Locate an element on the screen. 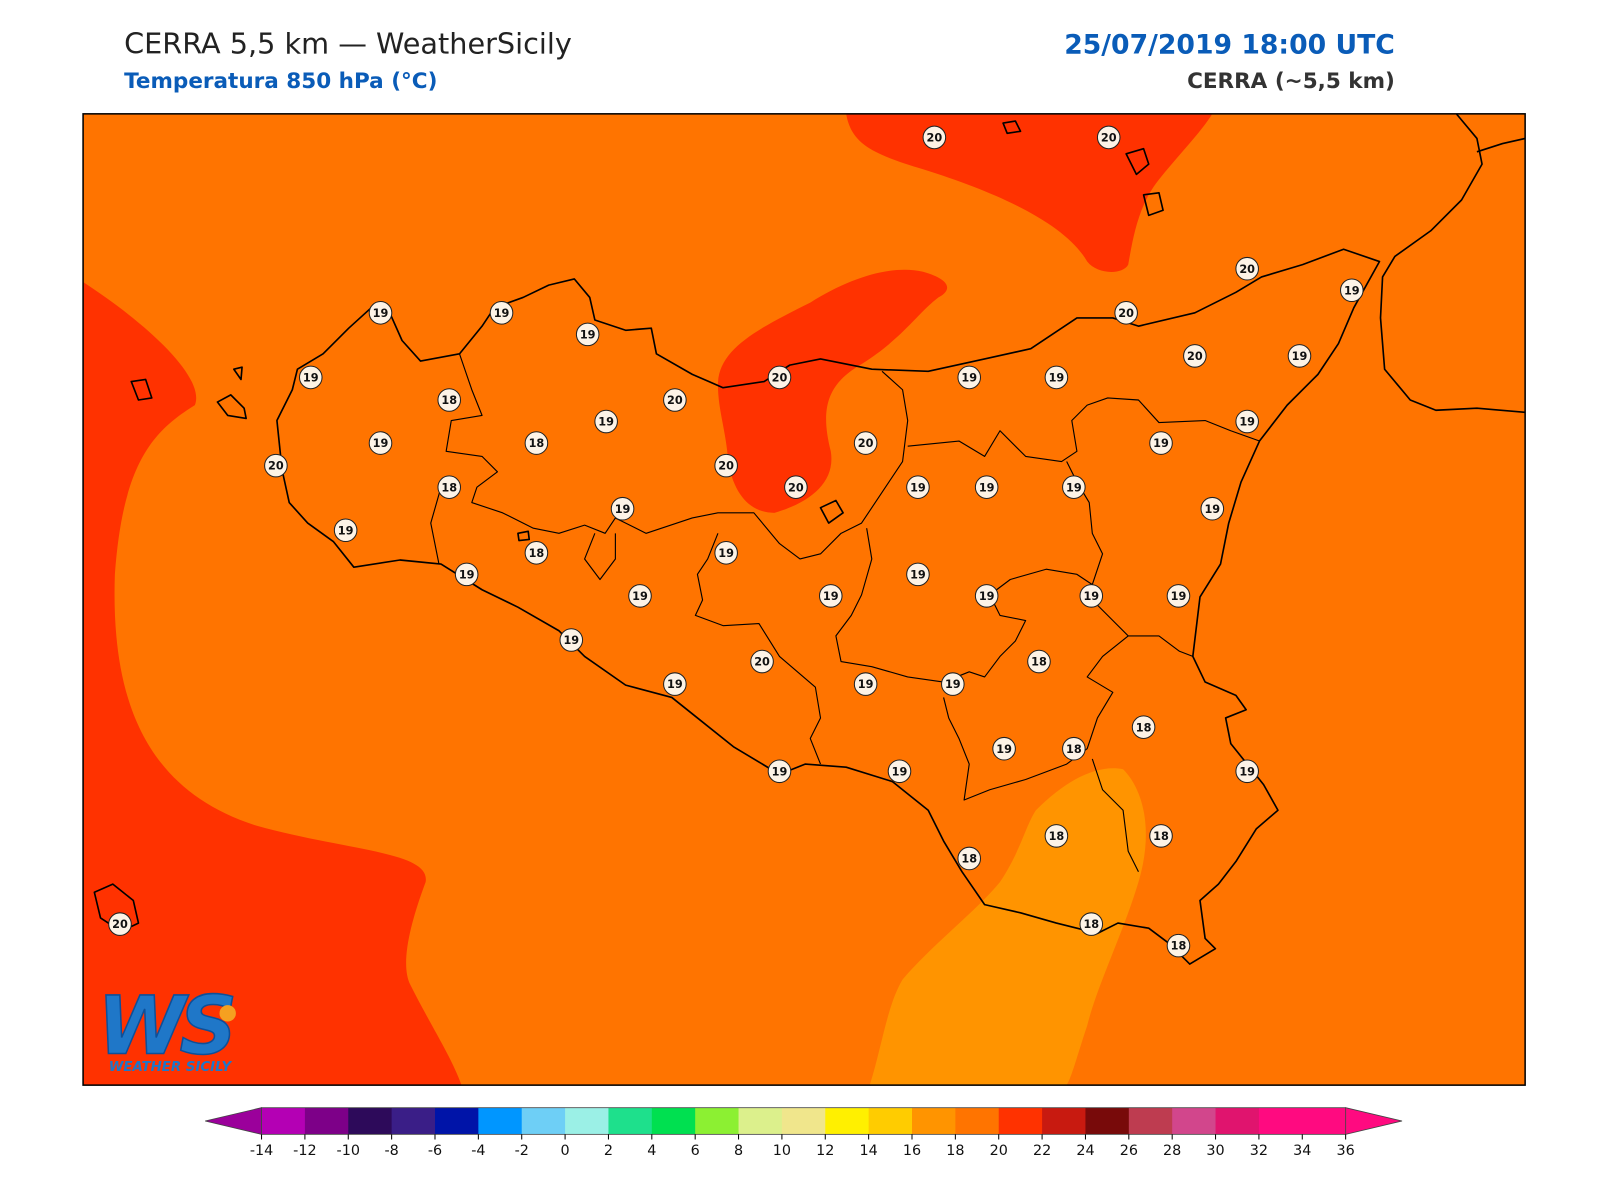 The width and height of the screenshot is (1600, 1204). title: CERRA 5,5 km — WeatherSicily is located at coordinates (348, 43).